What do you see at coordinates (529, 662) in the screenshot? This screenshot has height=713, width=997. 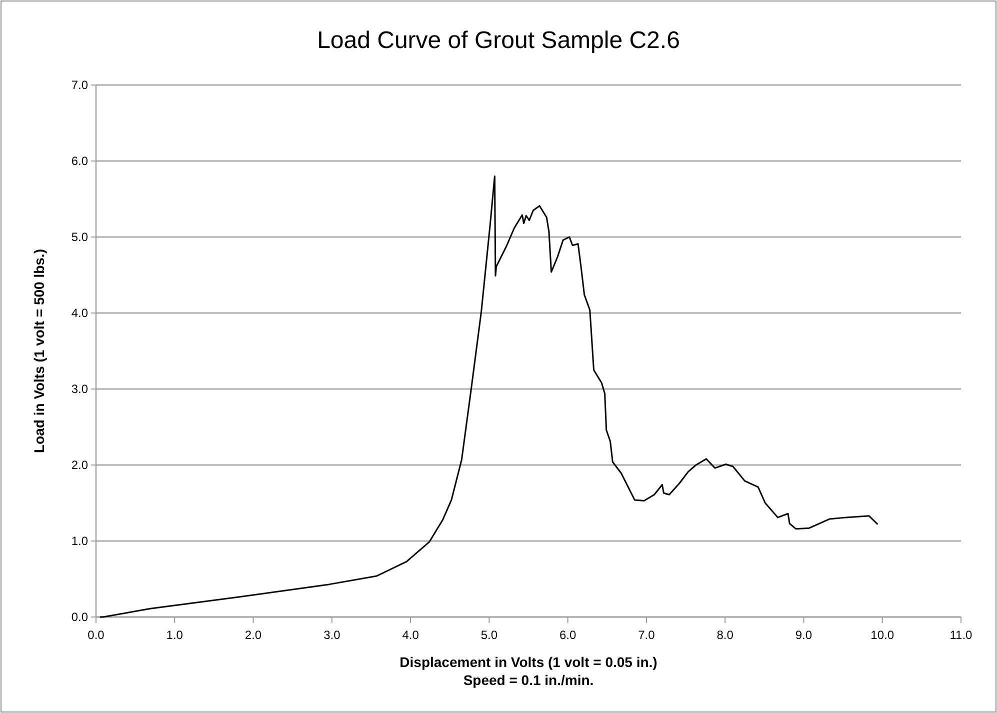 I see `x-axis-title: Displacement in Volts (1 volt = 0.05 in.)` at bounding box center [529, 662].